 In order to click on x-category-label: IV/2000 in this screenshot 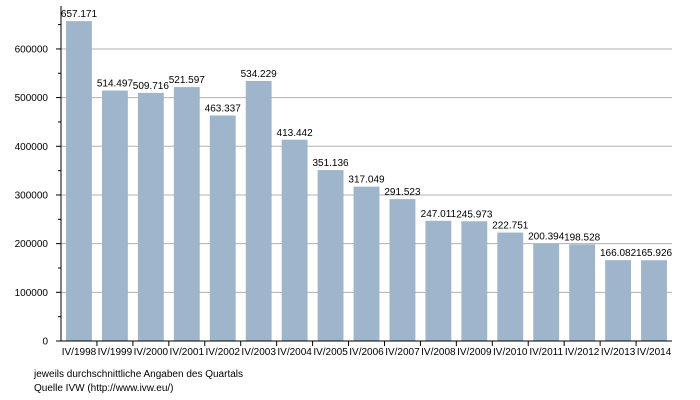, I will do `click(151, 352)`.